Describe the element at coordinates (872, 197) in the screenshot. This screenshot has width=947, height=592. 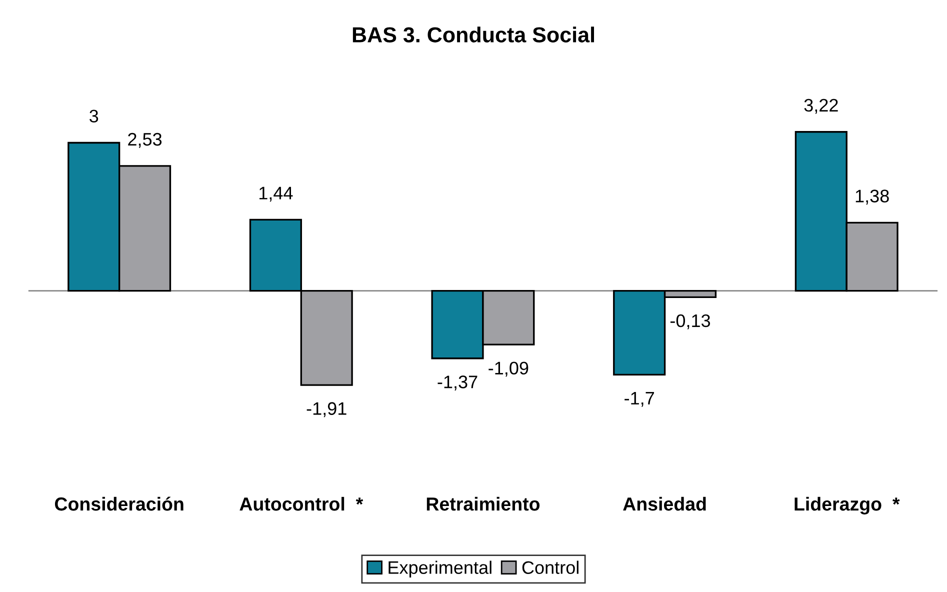
I see `data-label: 1,38` at that location.